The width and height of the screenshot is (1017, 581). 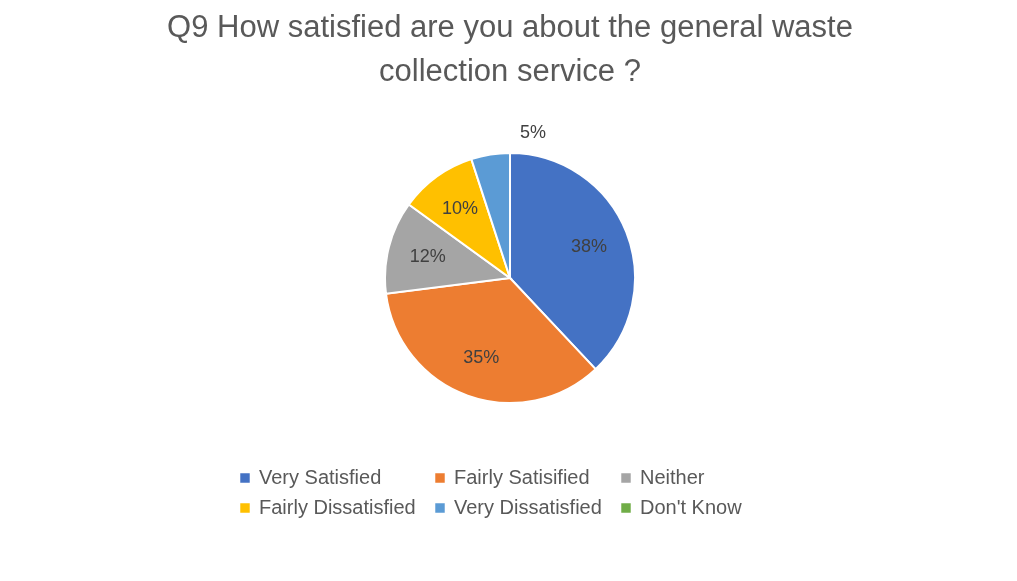 I want to click on data-label: 5%, so click(x=532, y=131).